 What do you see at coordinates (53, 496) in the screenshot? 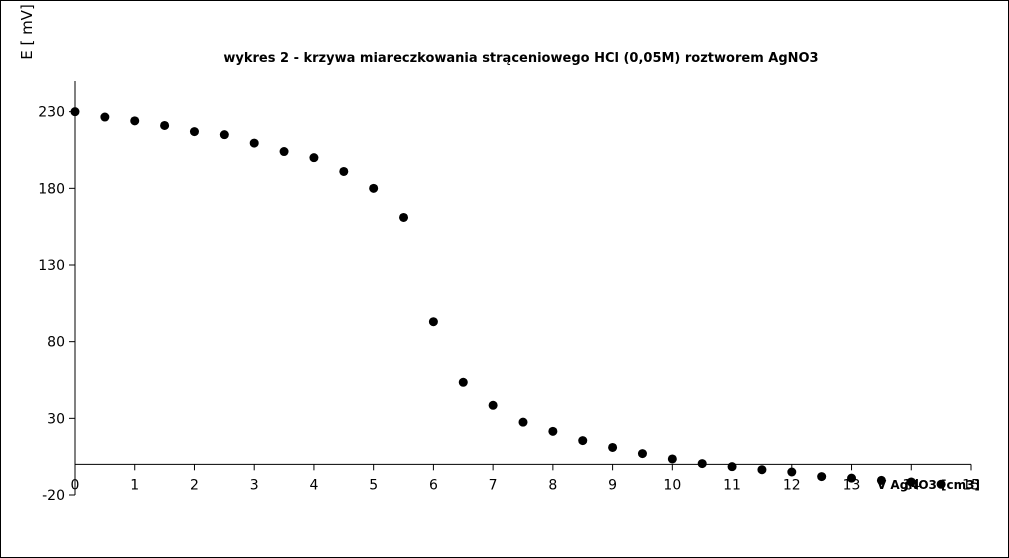
I see `y-tick-label: -20` at bounding box center [53, 496].